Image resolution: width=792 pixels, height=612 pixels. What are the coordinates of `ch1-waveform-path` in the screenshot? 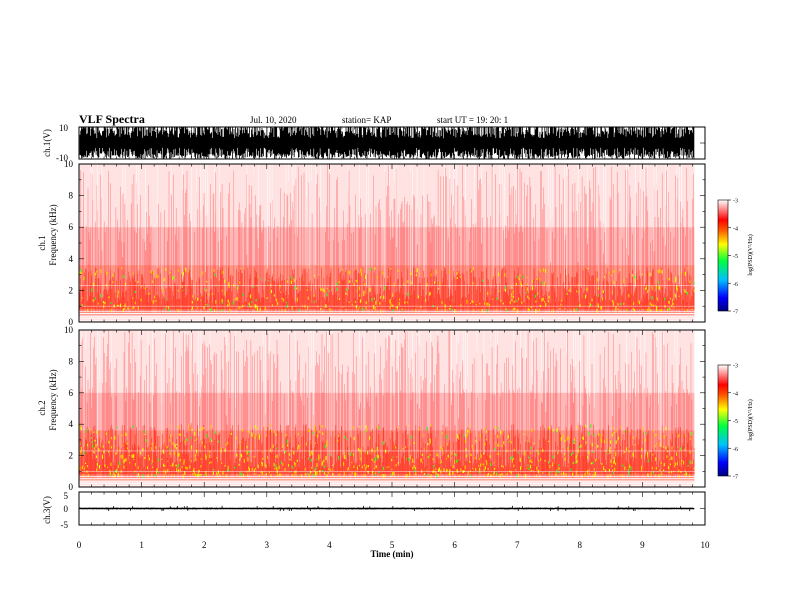 It's located at (387, 143).